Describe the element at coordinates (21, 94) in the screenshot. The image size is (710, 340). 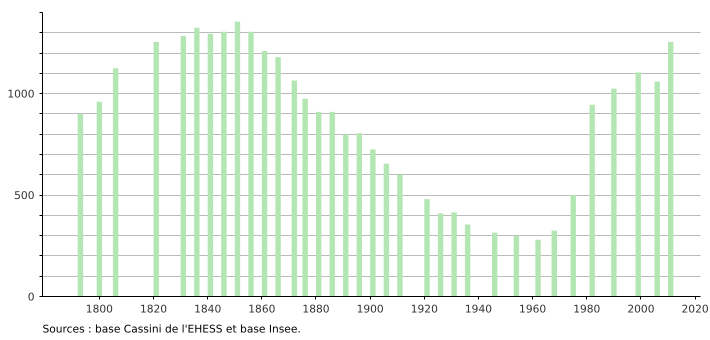
I see `y-tick-label: 1000` at that location.